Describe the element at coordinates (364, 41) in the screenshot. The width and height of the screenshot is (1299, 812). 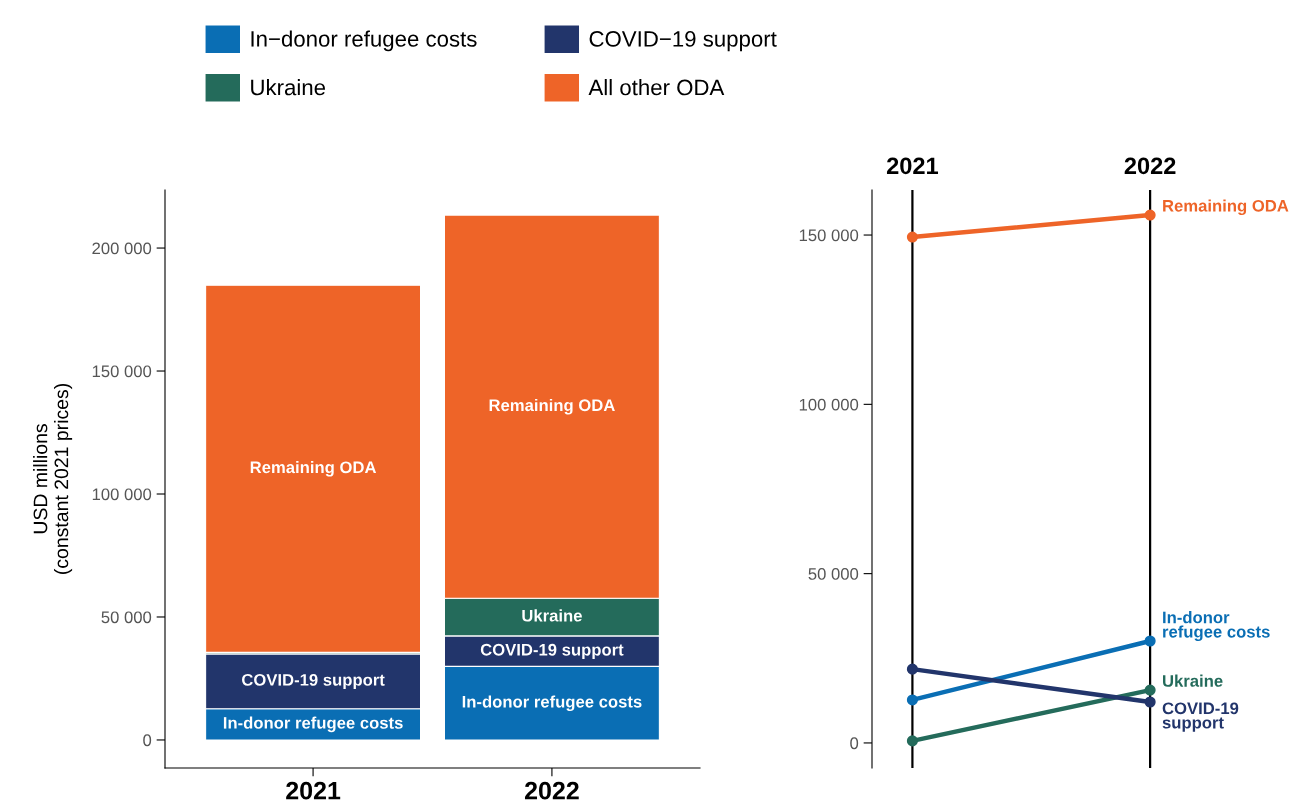
I see `legend-label: In−donor refugee costs` at that location.